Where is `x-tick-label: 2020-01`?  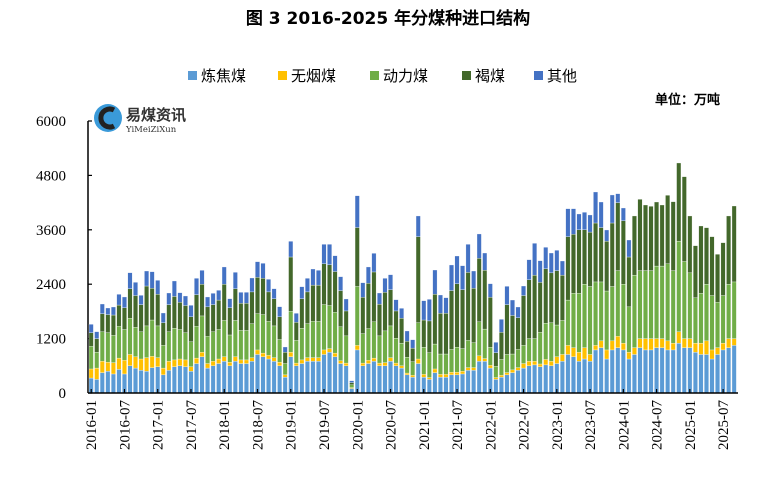 x-tick-label: 2020-01 is located at coordinates (358, 425).